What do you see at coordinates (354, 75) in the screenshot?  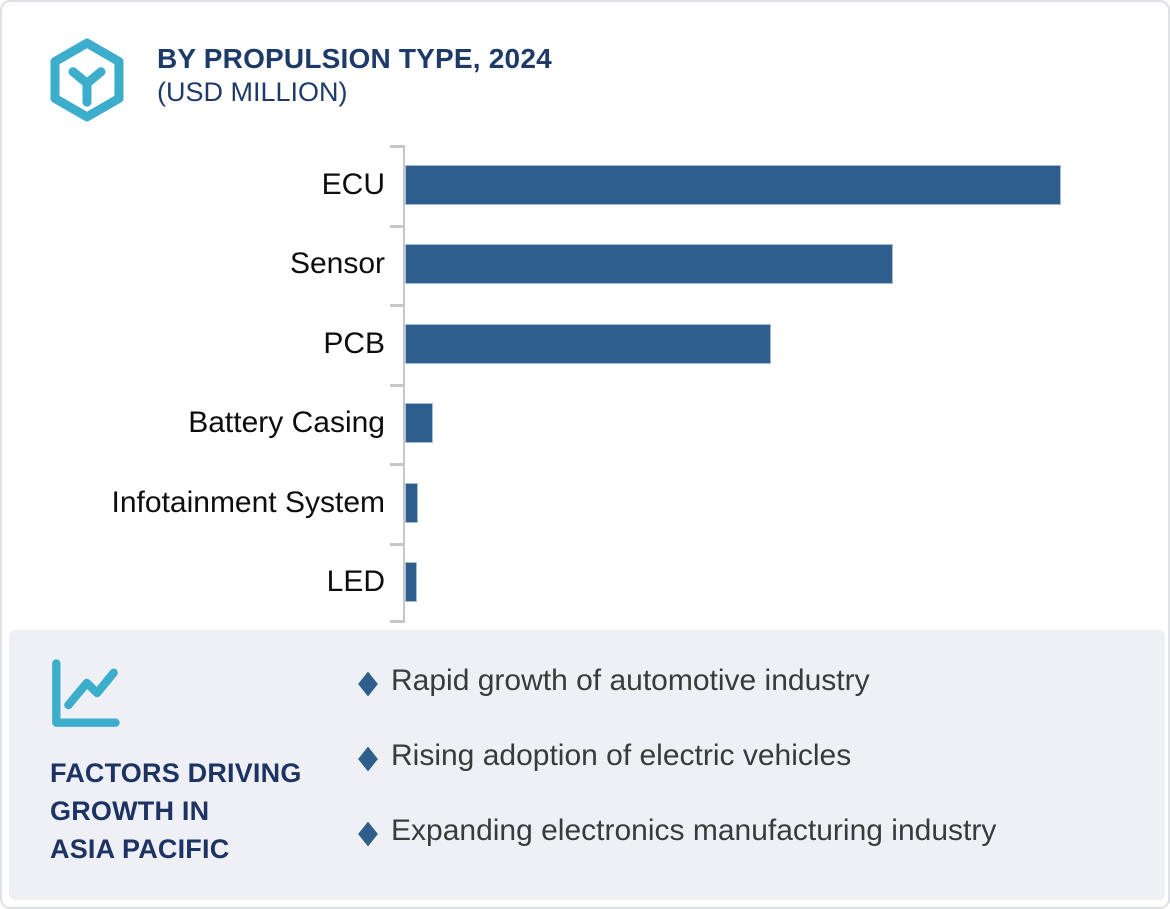 I see `chart-title-block: BY PROPULSION TYPE, 2024 (USD MILLION)` at bounding box center [354, 75].